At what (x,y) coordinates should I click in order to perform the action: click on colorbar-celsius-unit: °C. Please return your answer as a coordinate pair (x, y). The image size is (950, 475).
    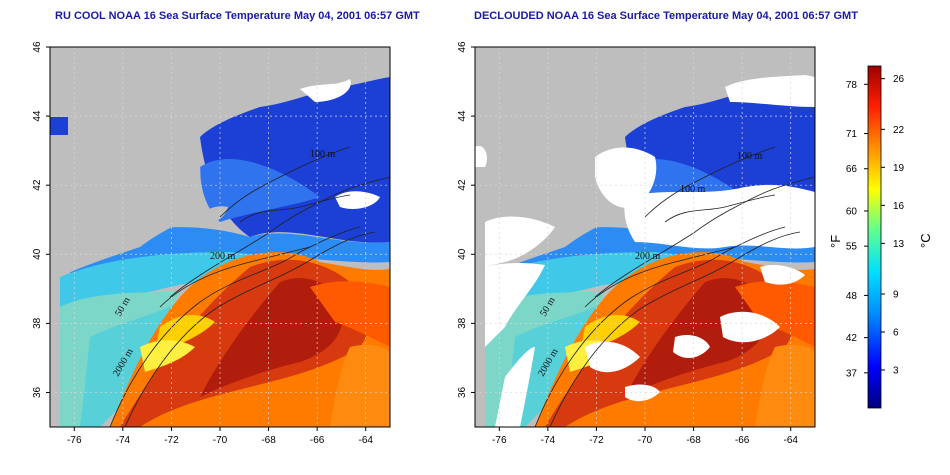
    Looking at the image, I should click on (925, 240).